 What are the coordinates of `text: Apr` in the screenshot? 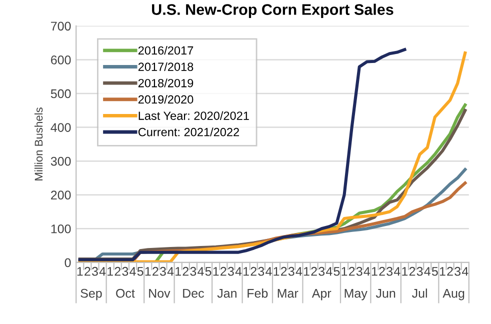 It's located at (322, 294).